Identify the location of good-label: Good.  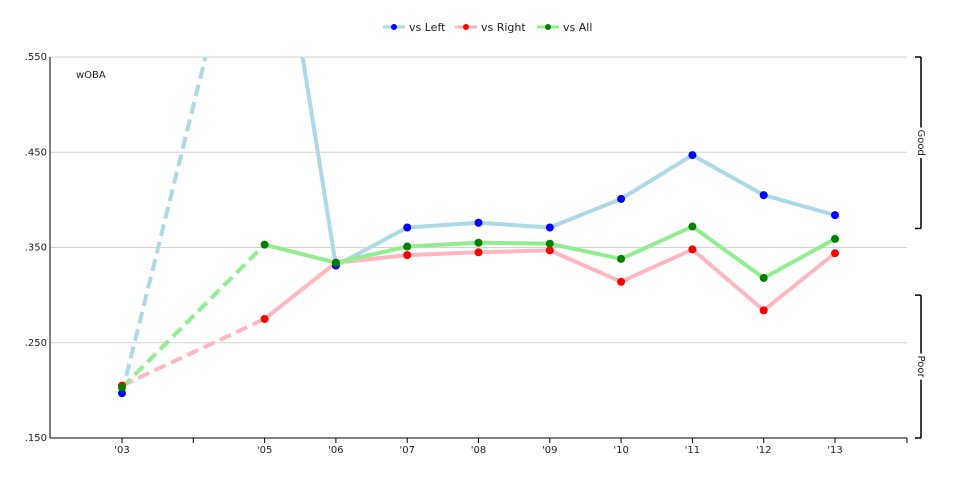
(920, 143).